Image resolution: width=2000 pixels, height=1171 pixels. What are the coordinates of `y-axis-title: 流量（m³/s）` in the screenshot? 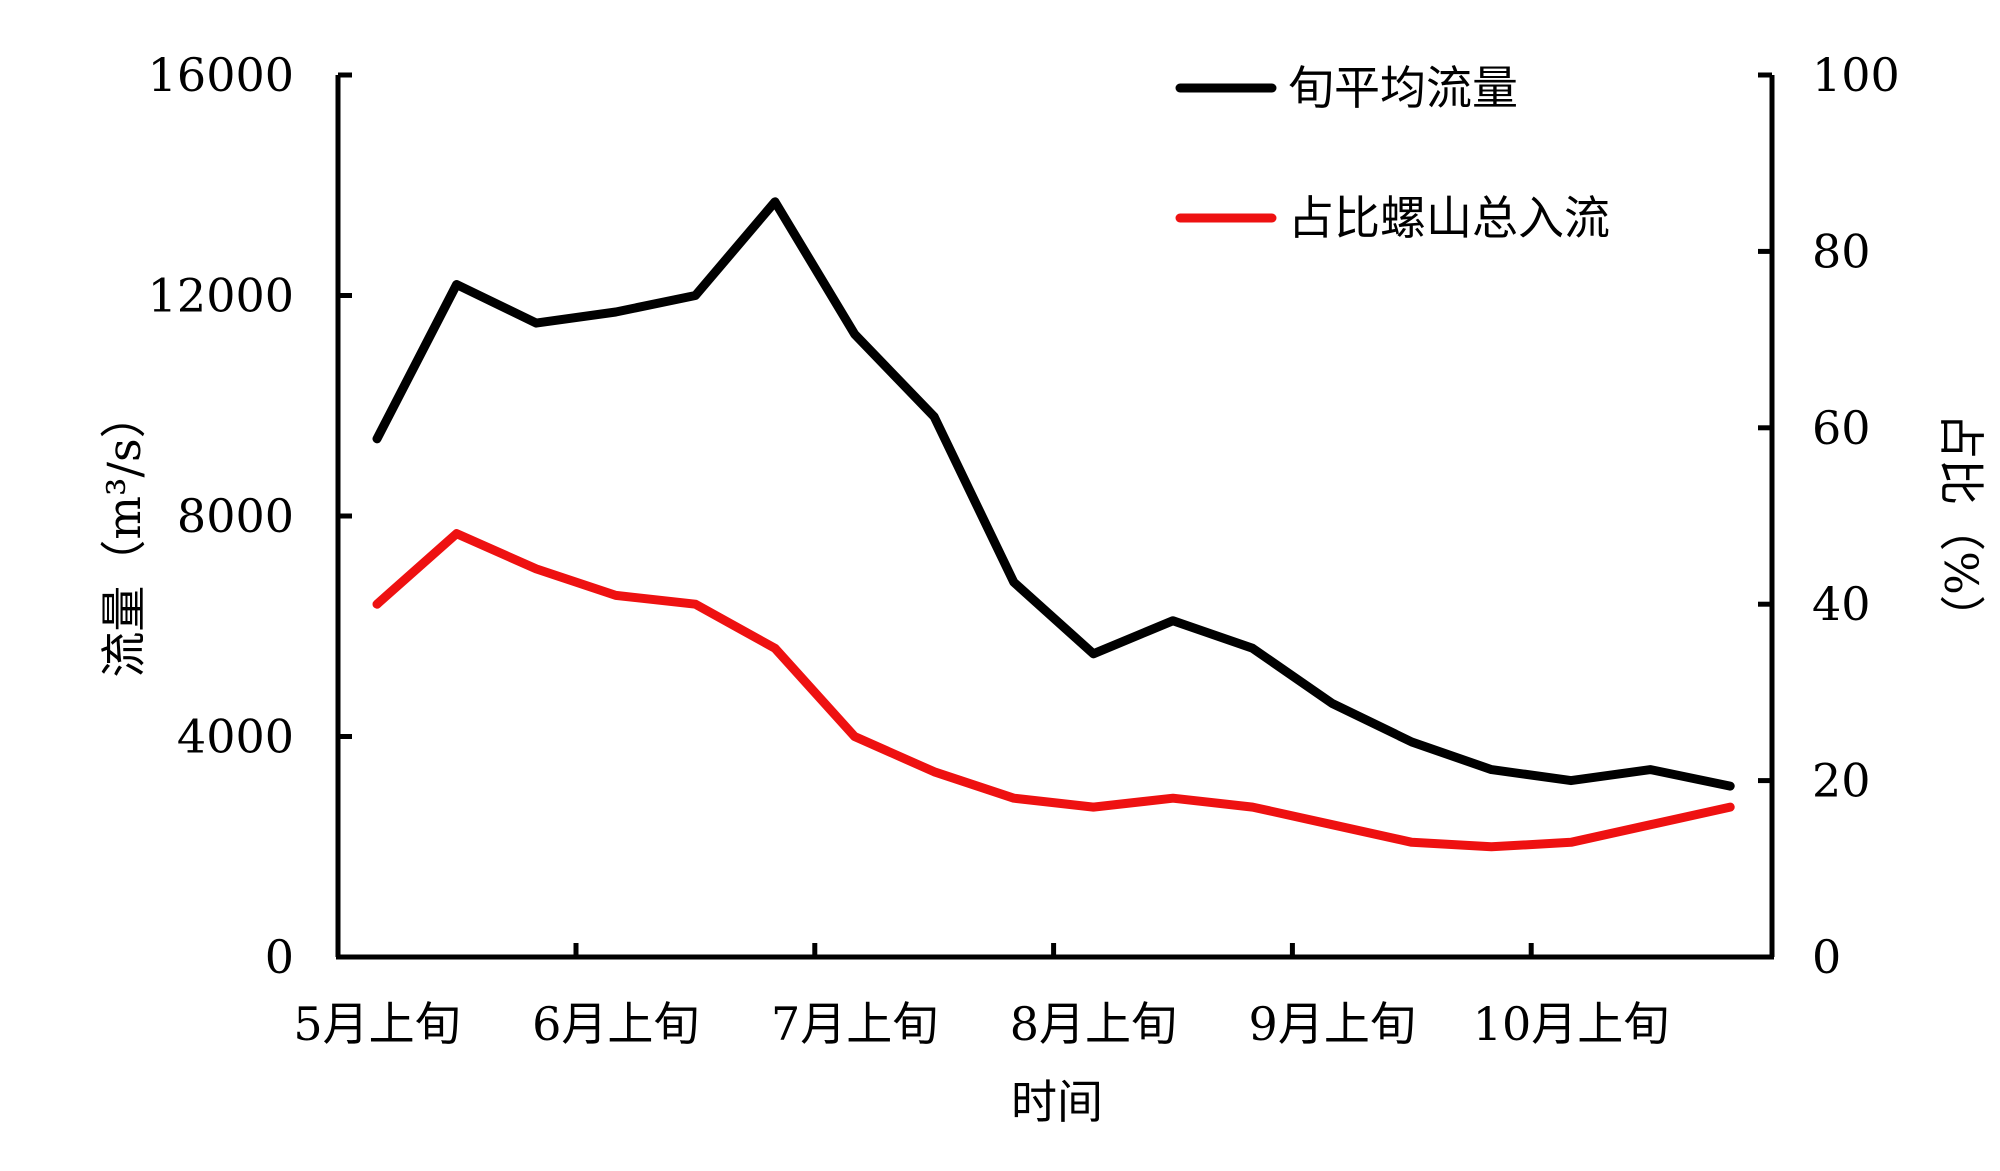 It's located at (124, 534).